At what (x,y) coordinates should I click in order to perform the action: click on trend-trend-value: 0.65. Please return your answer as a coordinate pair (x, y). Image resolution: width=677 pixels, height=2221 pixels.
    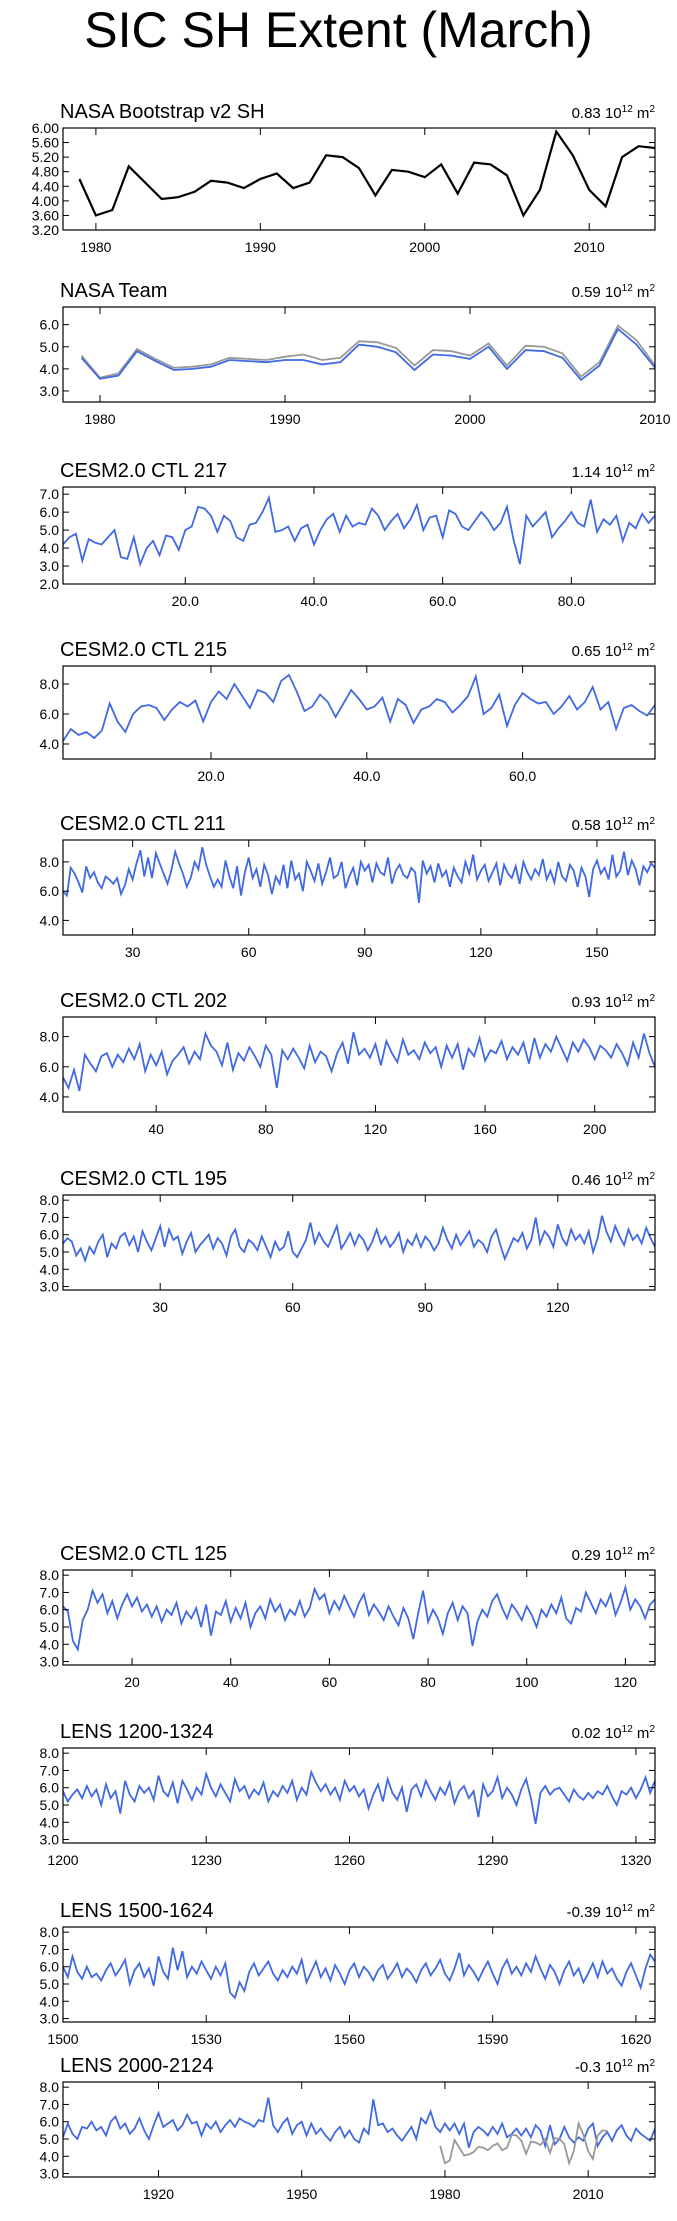
    Looking at the image, I should click on (588, 651).